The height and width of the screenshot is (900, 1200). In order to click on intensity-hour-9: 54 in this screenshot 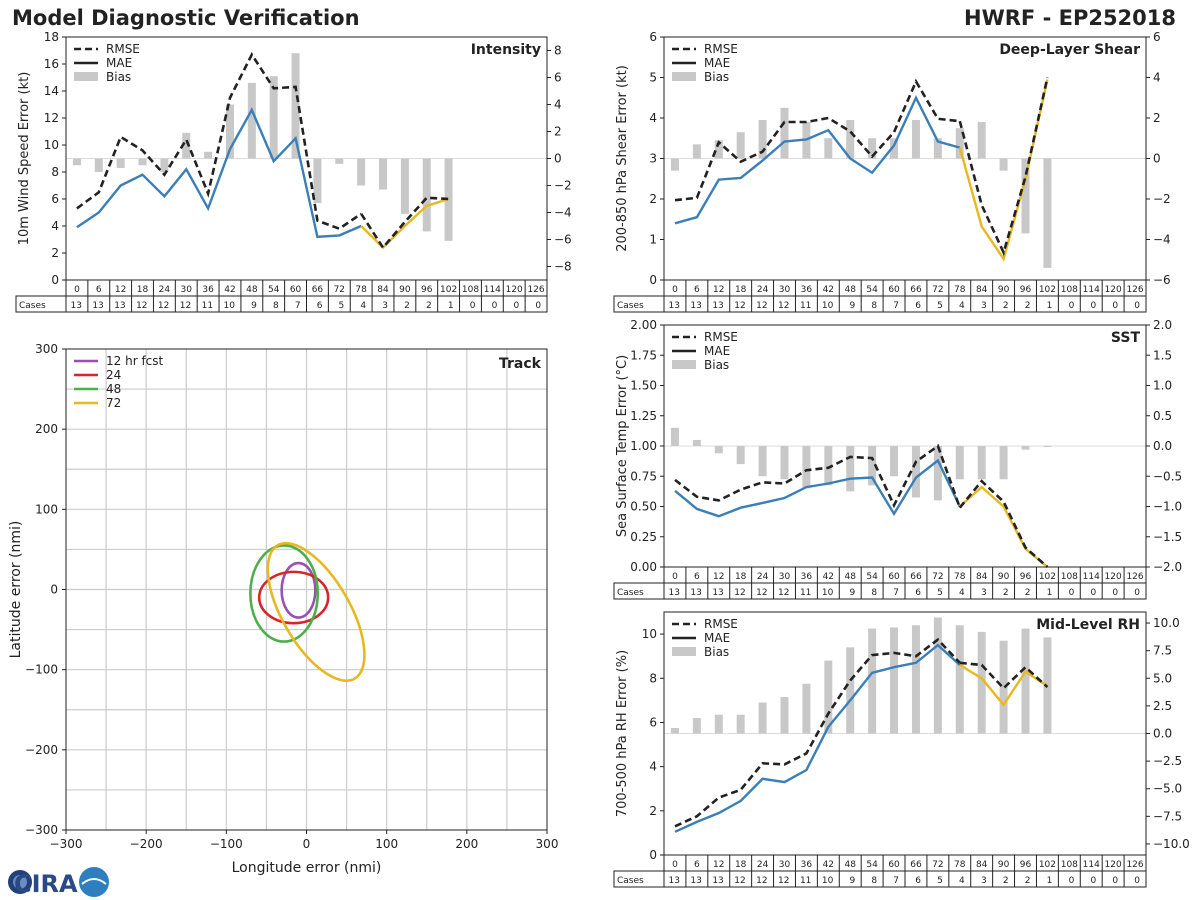, I will do `click(274, 290)`.